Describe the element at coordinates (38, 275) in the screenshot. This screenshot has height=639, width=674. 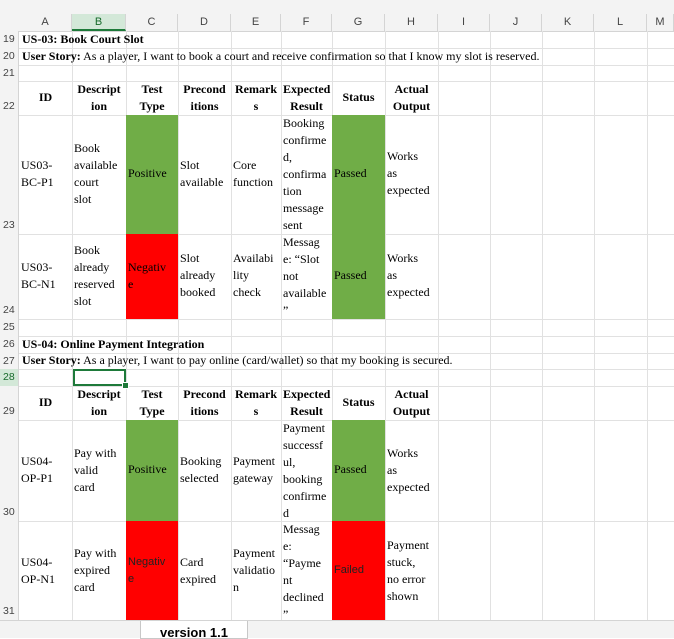
I see `cell-id: US03- BC-N1` at that location.